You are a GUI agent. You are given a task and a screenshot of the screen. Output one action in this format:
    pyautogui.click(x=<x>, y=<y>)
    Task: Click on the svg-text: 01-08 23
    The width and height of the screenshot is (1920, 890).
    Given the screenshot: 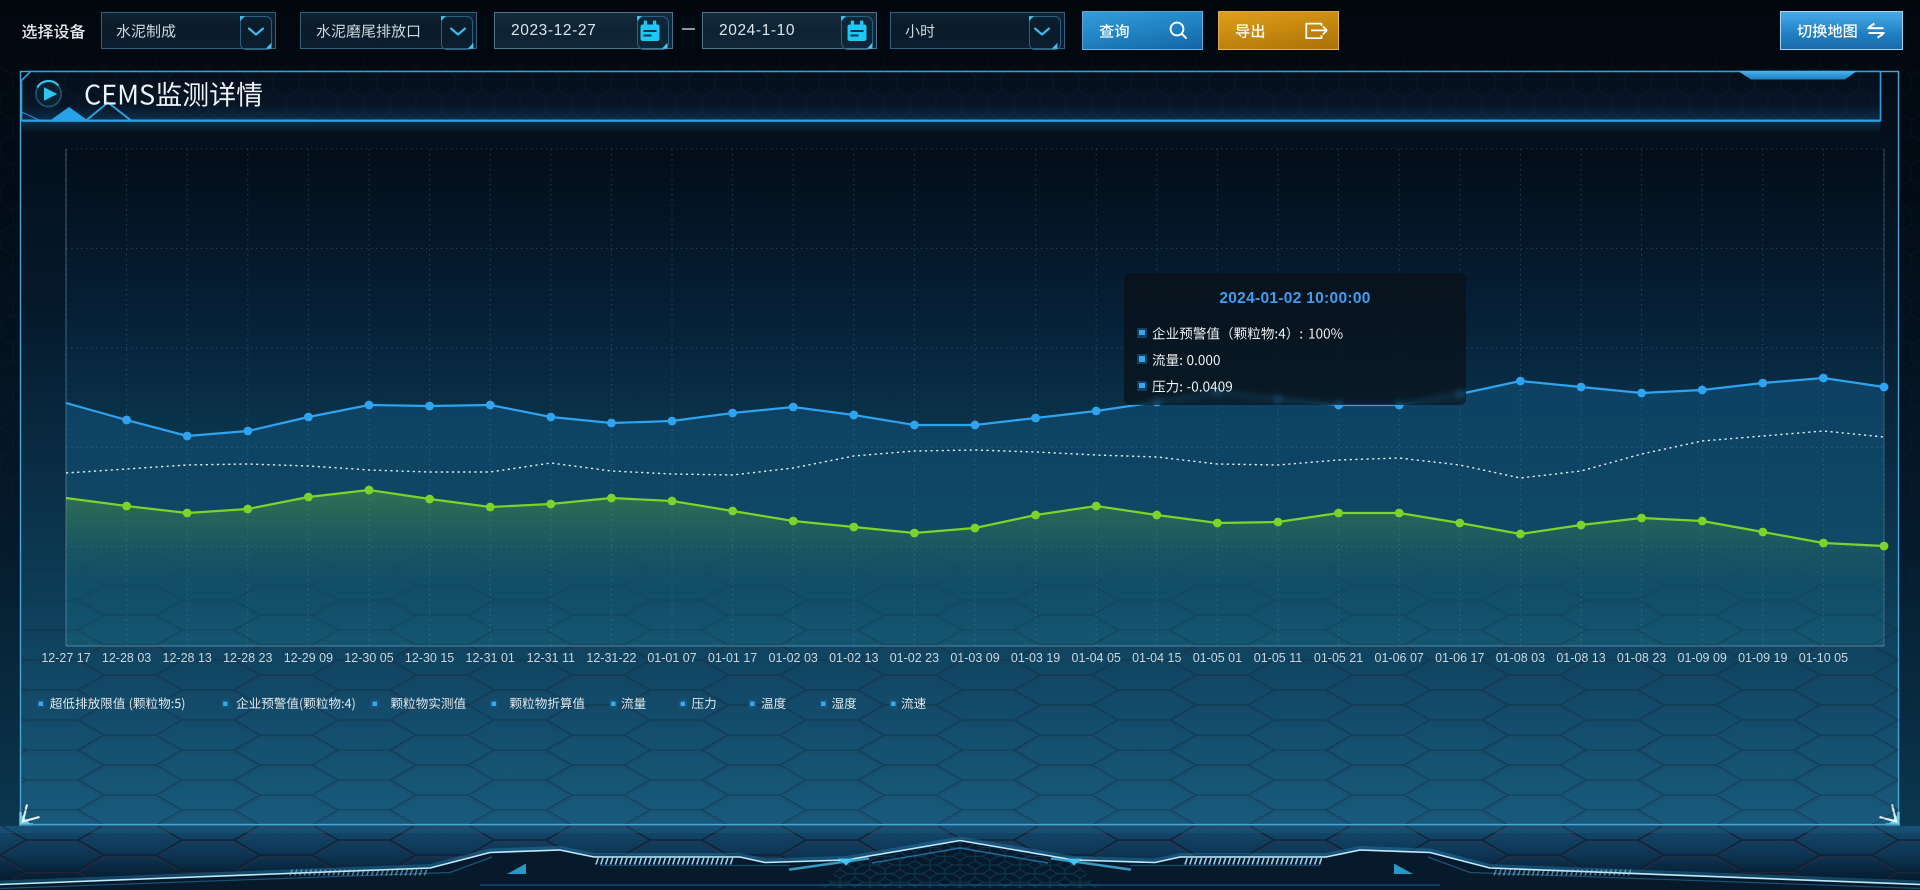 What is the action you would take?
    pyautogui.click(x=1641, y=658)
    